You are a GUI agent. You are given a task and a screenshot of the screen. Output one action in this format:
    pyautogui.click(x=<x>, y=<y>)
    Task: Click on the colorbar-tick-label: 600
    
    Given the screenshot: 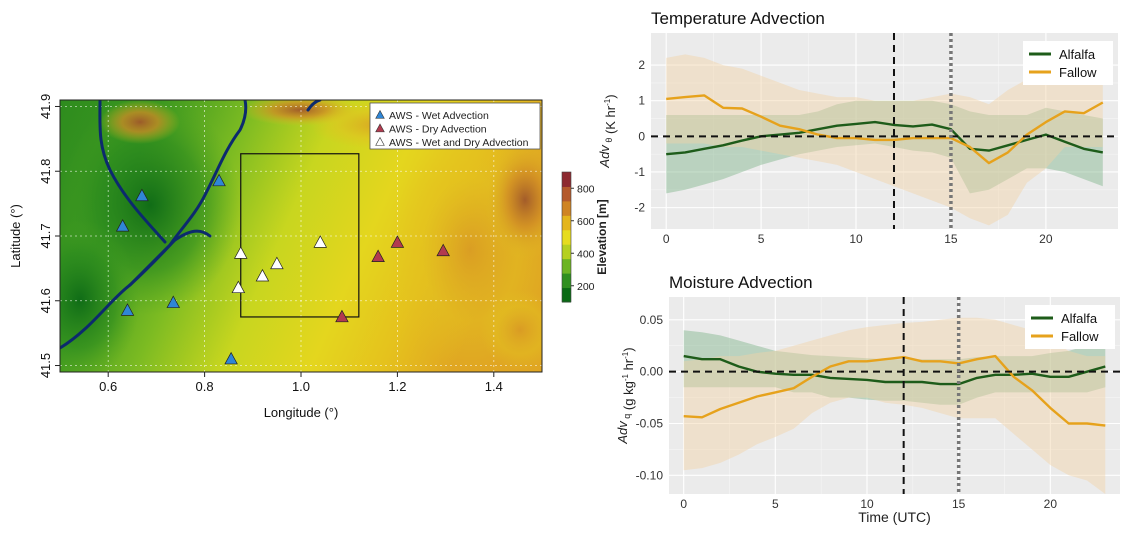 What is the action you would take?
    pyautogui.click(x=586, y=222)
    